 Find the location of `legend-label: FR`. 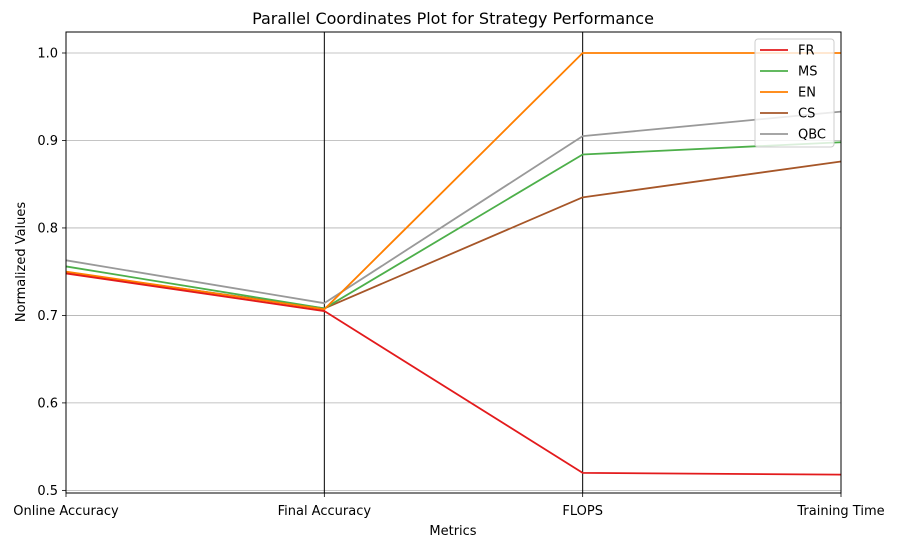

legend-label: FR is located at coordinates (806, 51).